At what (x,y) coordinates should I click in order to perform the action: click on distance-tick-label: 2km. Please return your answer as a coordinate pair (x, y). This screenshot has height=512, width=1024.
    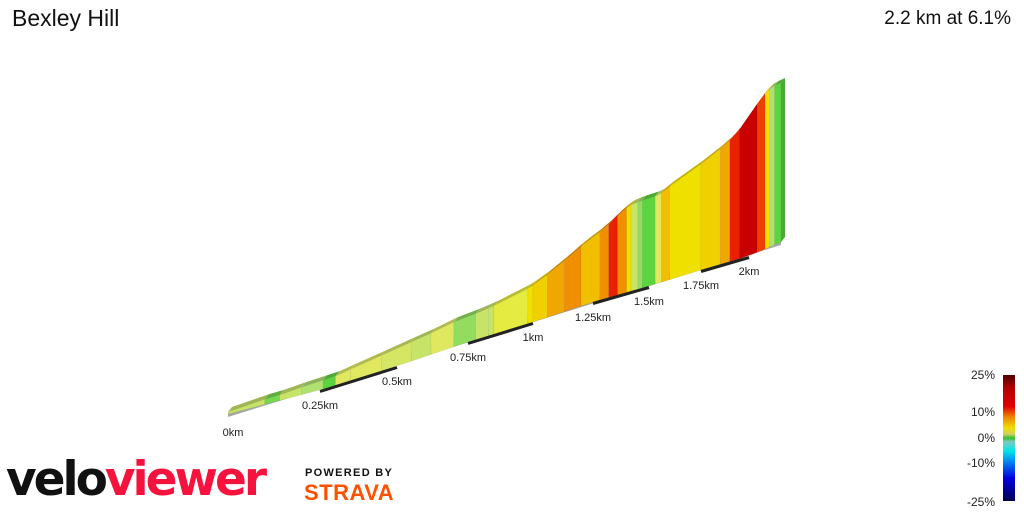
    Looking at the image, I should click on (749, 272).